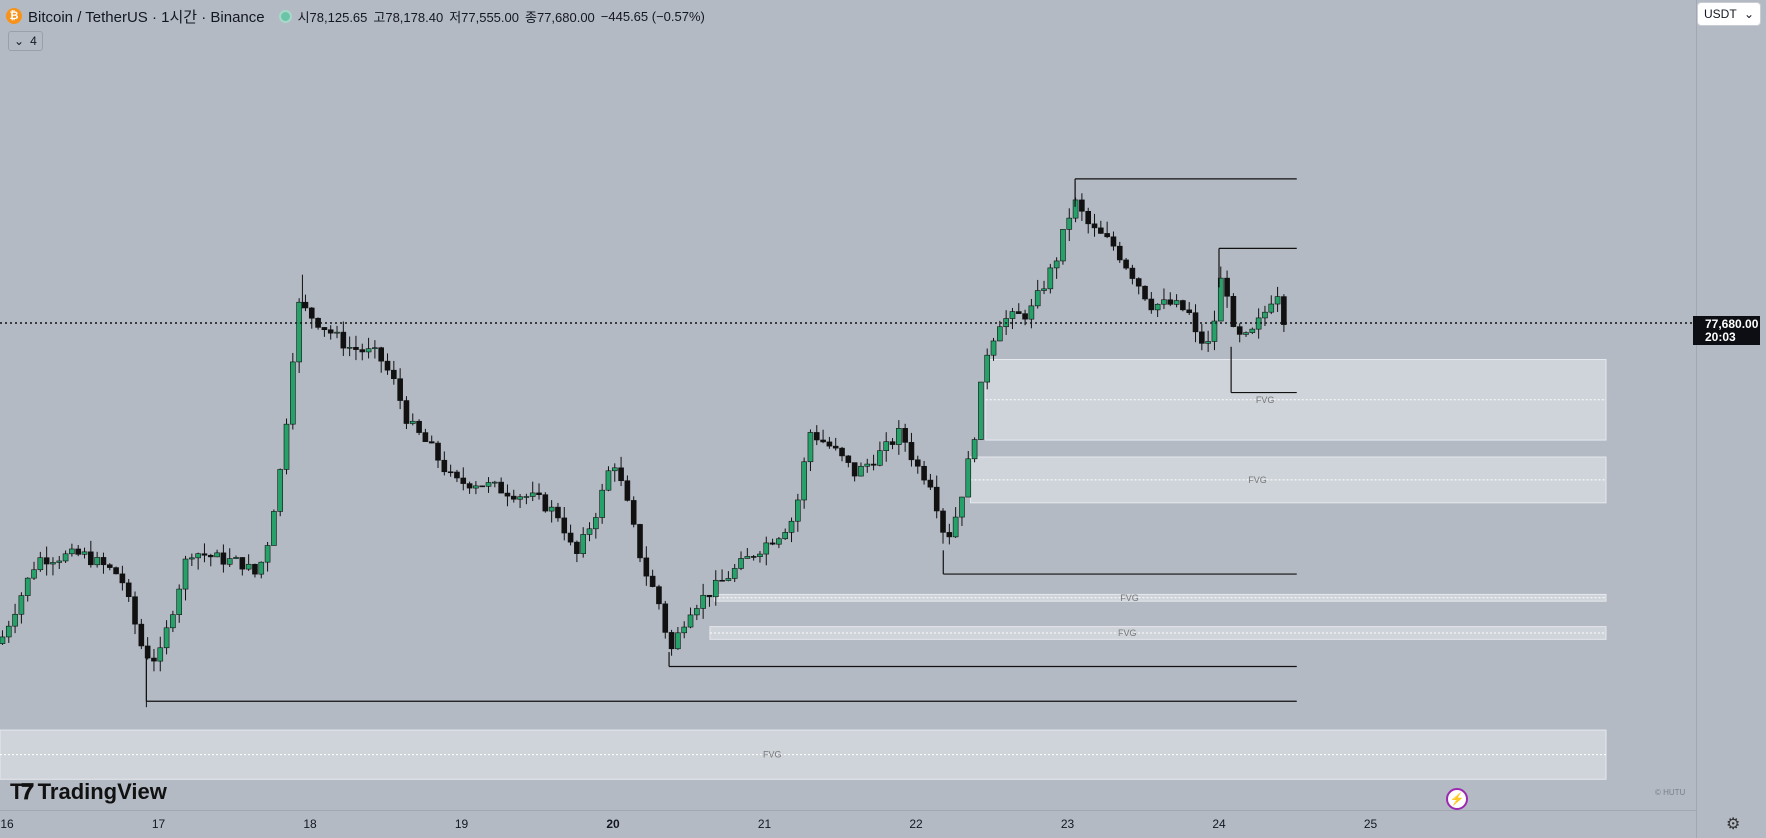  What do you see at coordinates (1670, 792) in the screenshot?
I see `copyright-text: © HUTU` at bounding box center [1670, 792].